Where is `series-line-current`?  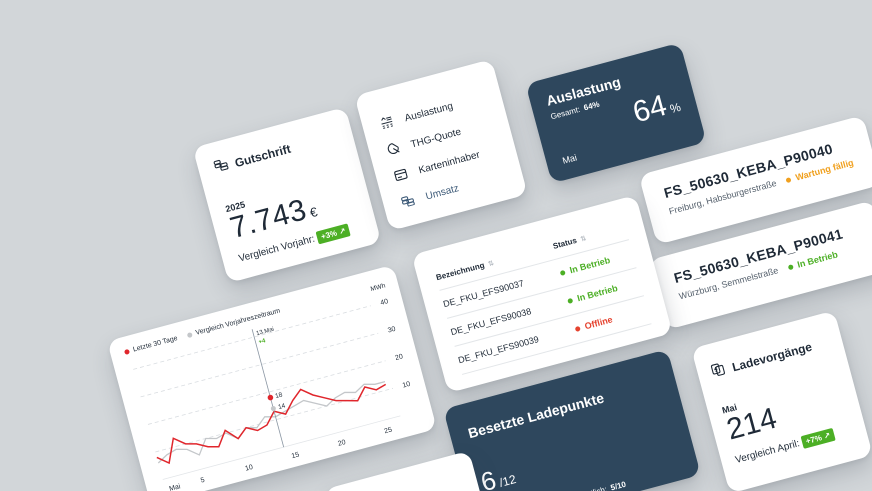
series-line-current is located at coordinates (271, 424).